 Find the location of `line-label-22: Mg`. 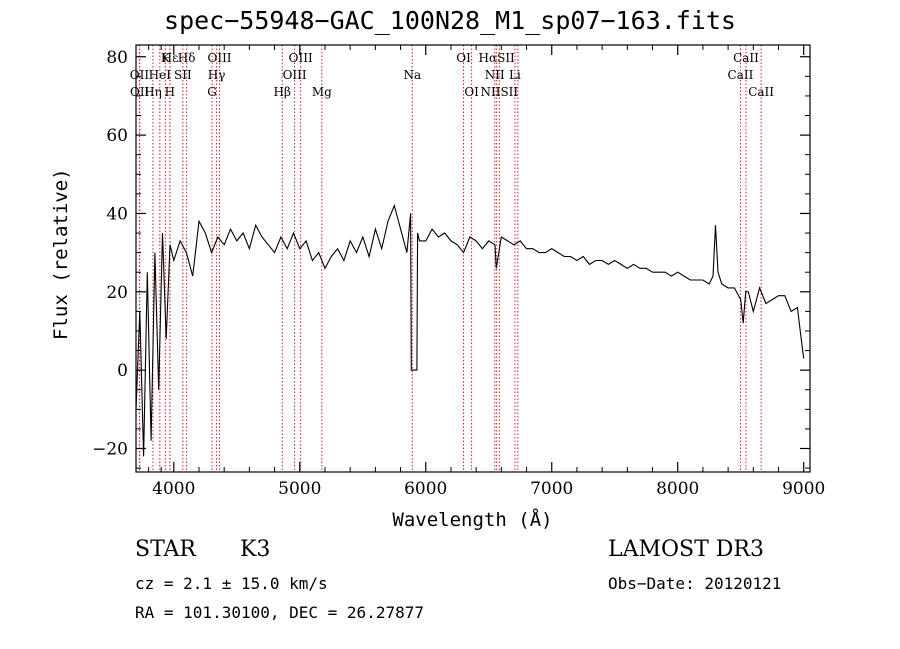

line-label-22: Mg is located at coordinates (322, 92).